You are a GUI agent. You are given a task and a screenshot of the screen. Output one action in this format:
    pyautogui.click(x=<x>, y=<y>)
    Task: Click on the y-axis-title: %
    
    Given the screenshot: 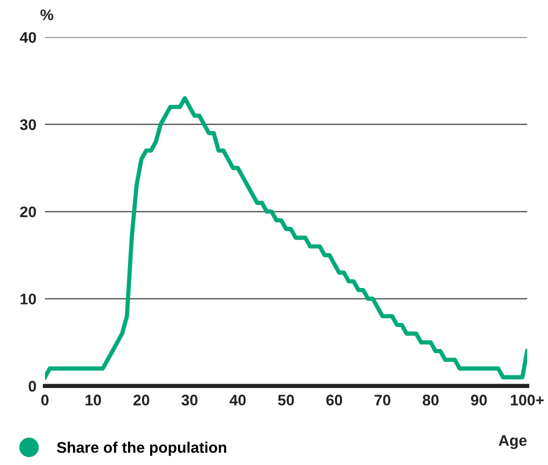 What is the action you would take?
    pyautogui.click(x=47, y=14)
    